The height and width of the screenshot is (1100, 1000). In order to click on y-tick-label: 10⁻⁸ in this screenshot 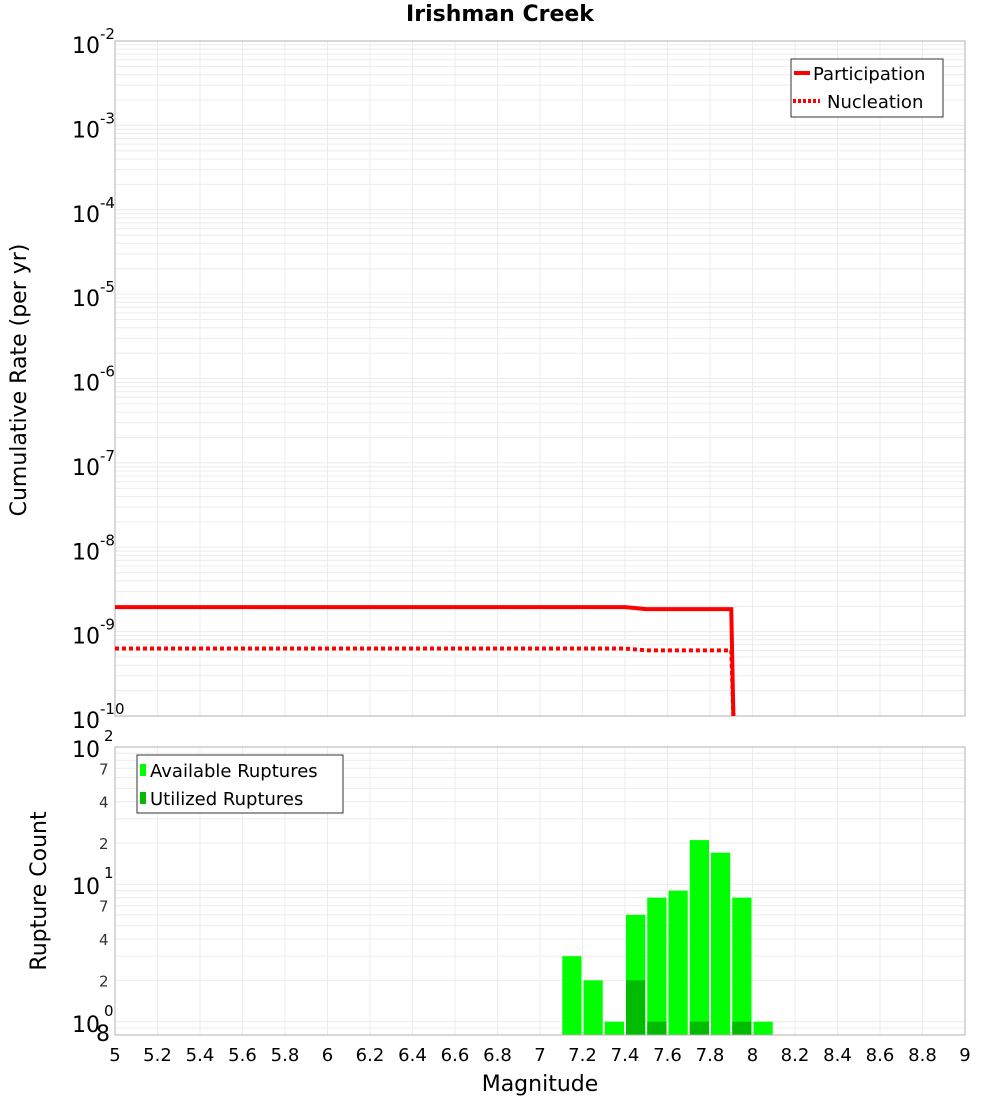, I will do `click(93, 548)`.